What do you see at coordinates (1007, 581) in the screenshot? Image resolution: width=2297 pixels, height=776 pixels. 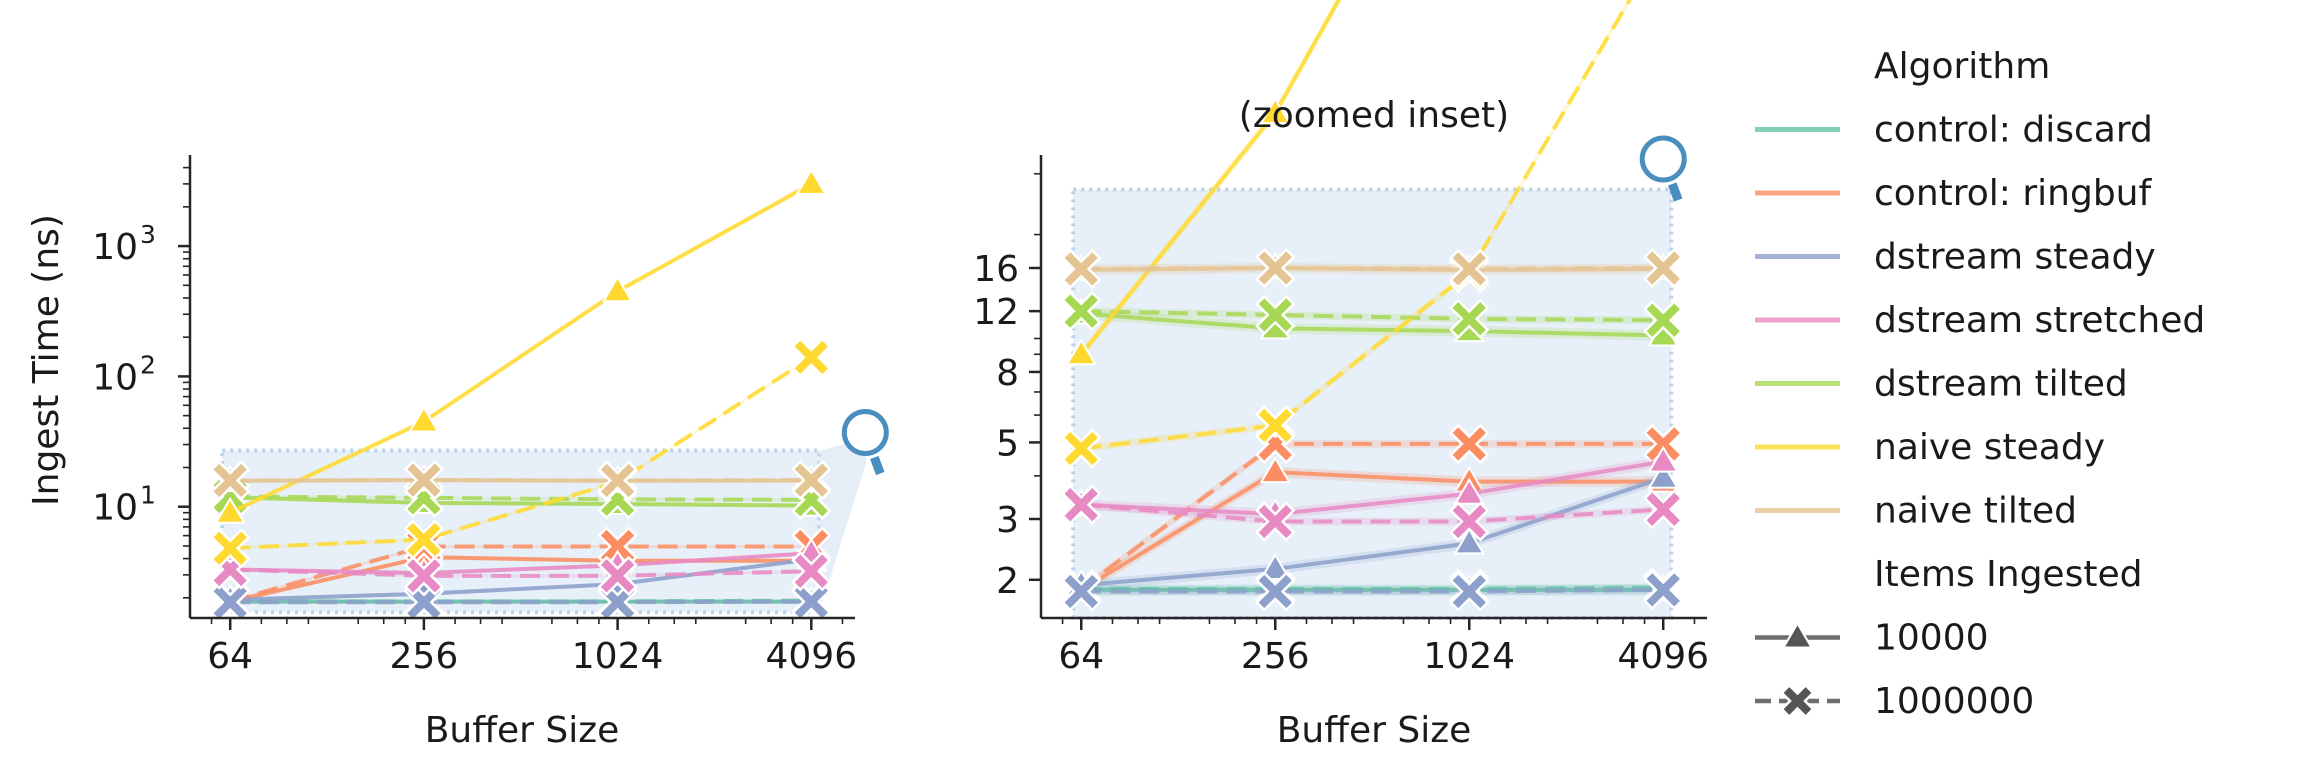 I see `y-tick-label: 2` at bounding box center [1007, 581].